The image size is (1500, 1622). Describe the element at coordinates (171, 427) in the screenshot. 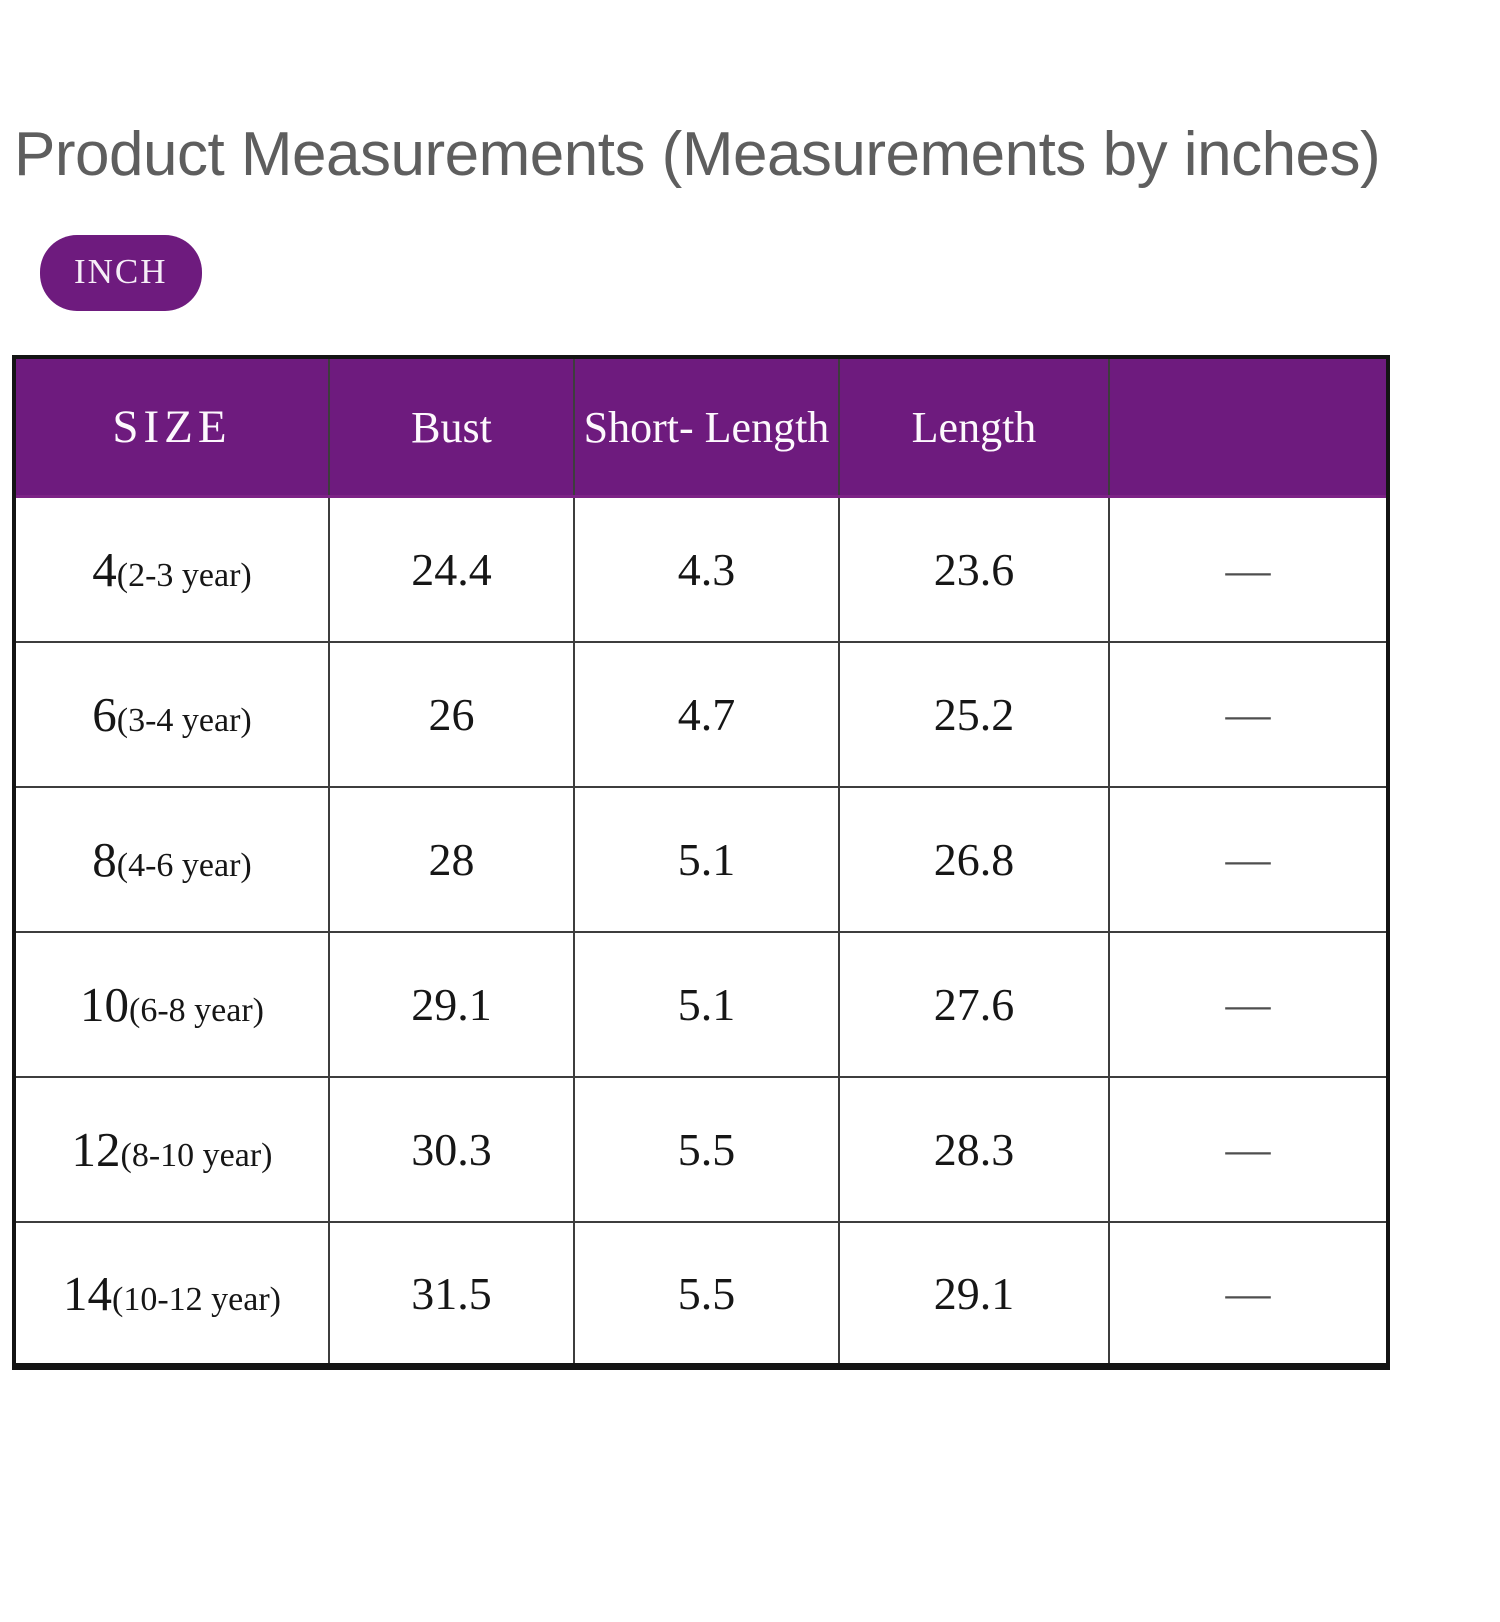

I see `column-header-size: SIZE` at that location.